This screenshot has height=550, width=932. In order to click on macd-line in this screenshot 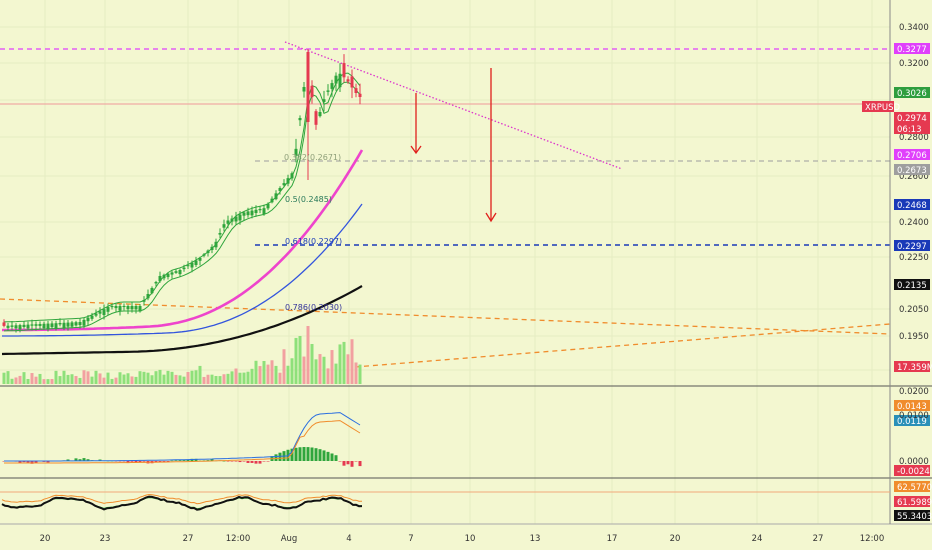, I will do `click(182, 437)`.